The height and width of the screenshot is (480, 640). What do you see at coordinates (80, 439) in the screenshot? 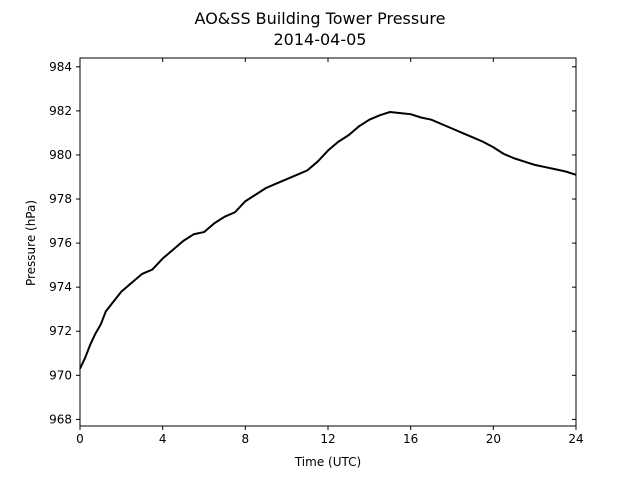
I see `x-tick-label: 0` at bounding box center [80, 439].